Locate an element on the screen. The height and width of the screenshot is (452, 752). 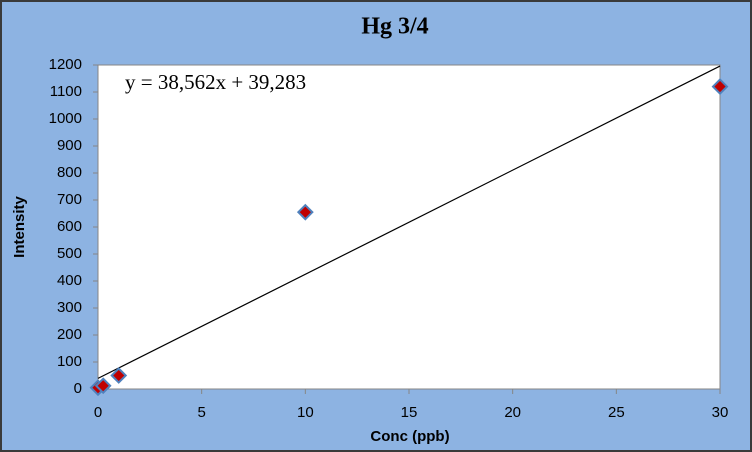
y-tick-label: 900 is located at coordinates (69, 145).